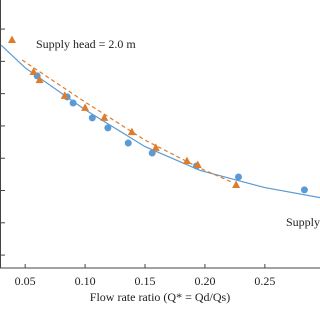 This screenshot has width=320, height=320. I want to click on x-tick-label: 0.15, so click(145, 281).